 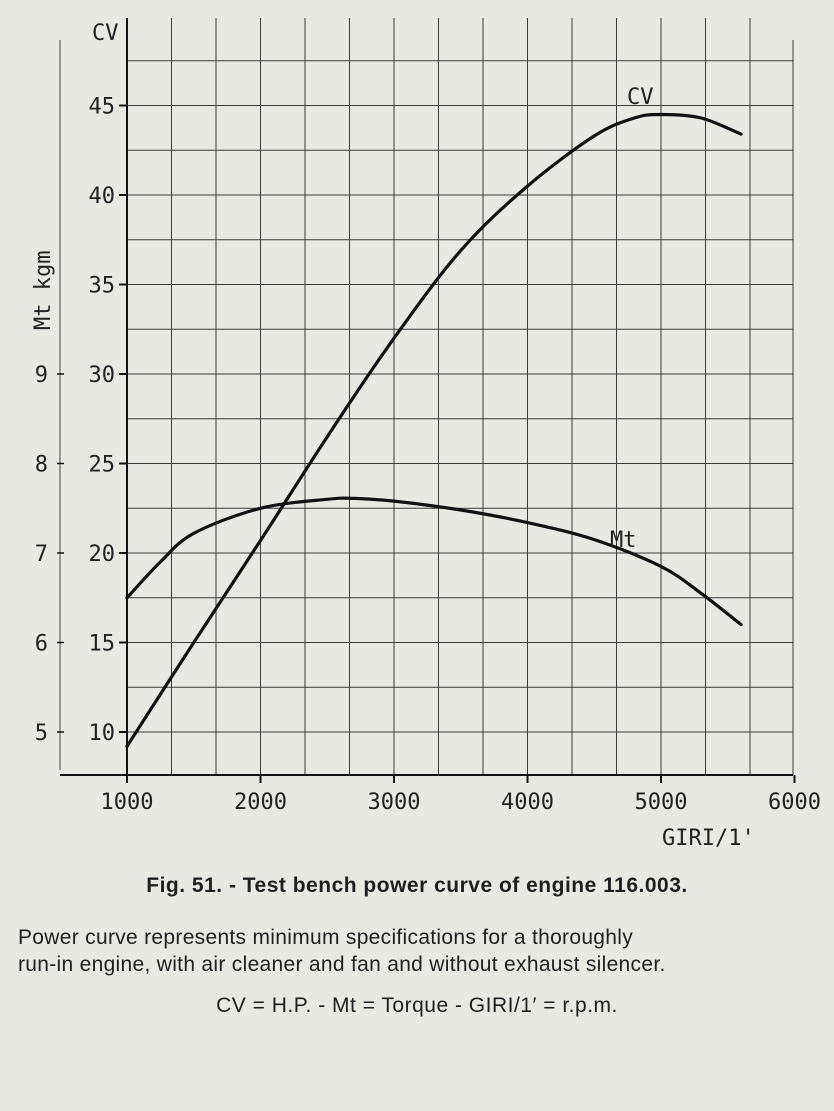 I want to click on mt-axis-title: Mt kgm, so click(x=43, y=290).